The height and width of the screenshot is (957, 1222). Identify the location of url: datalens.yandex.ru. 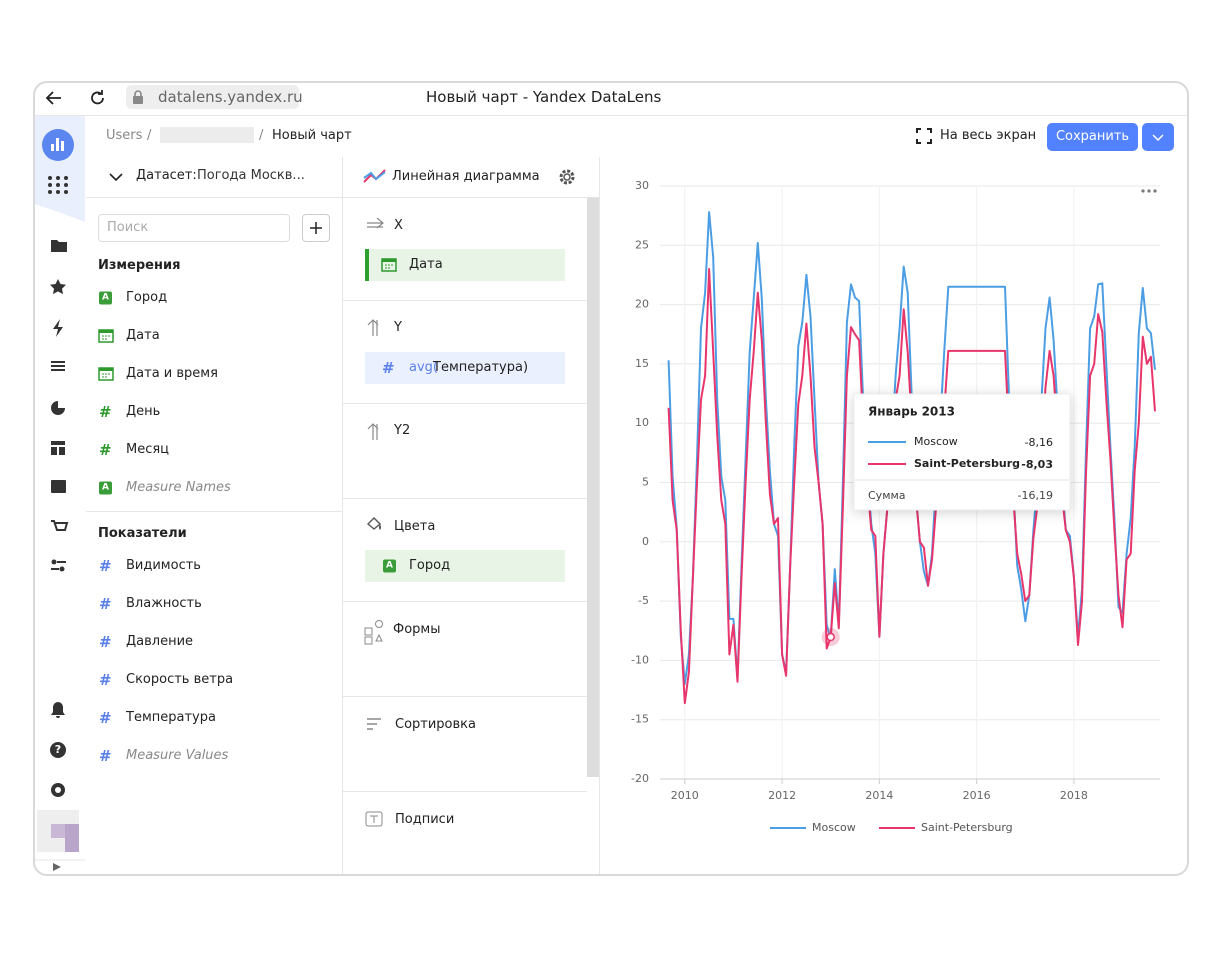
(230, 97).